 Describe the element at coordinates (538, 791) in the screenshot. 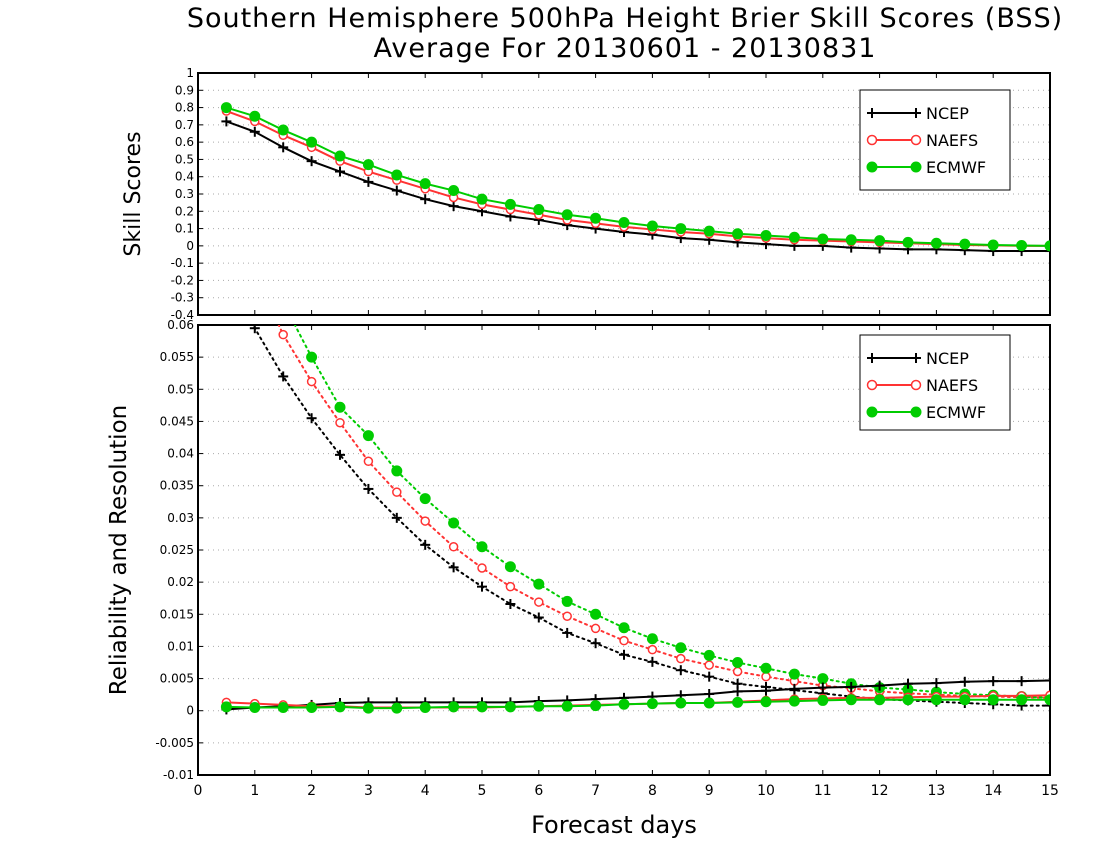

I see `bottom-xtick-label: 6` at that location.